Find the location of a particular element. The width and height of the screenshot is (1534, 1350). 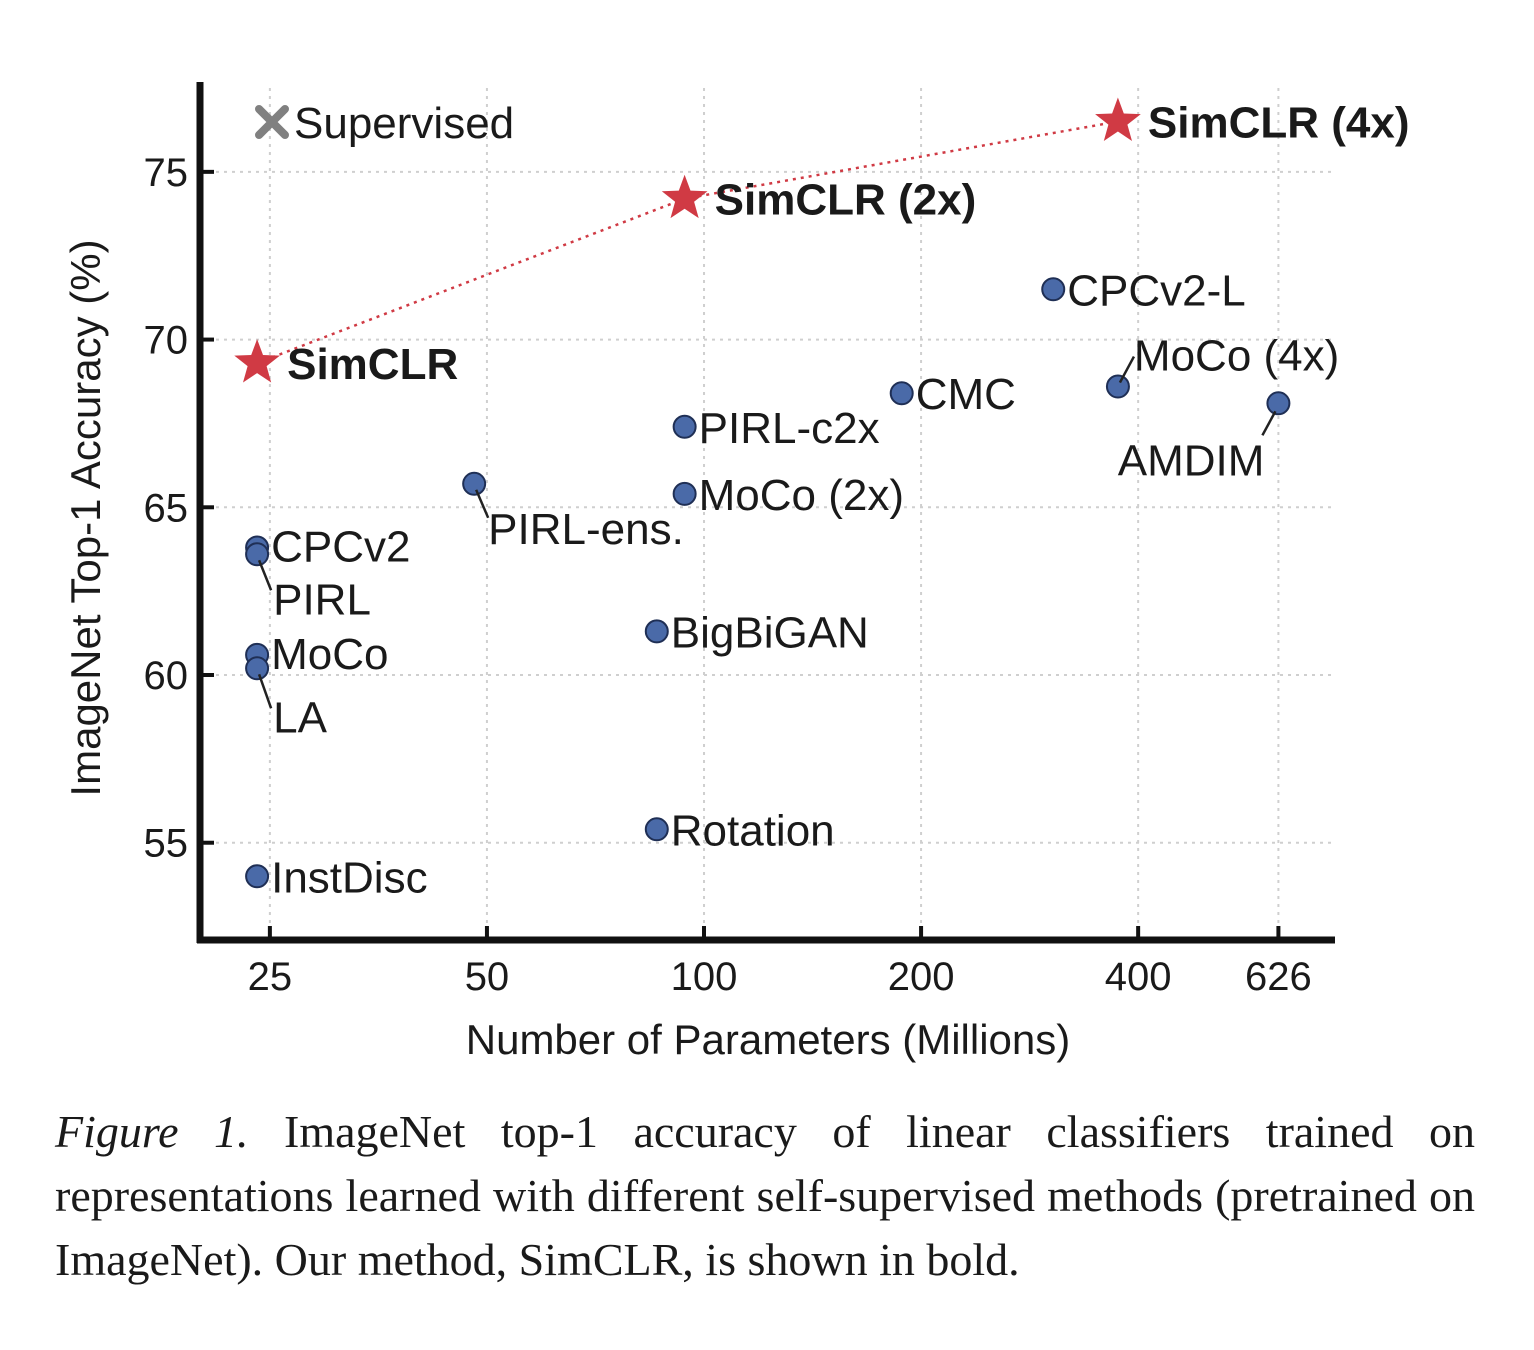

point-label-simclr-2x: SimCLR (2x) is located at coordinates (846, 200).